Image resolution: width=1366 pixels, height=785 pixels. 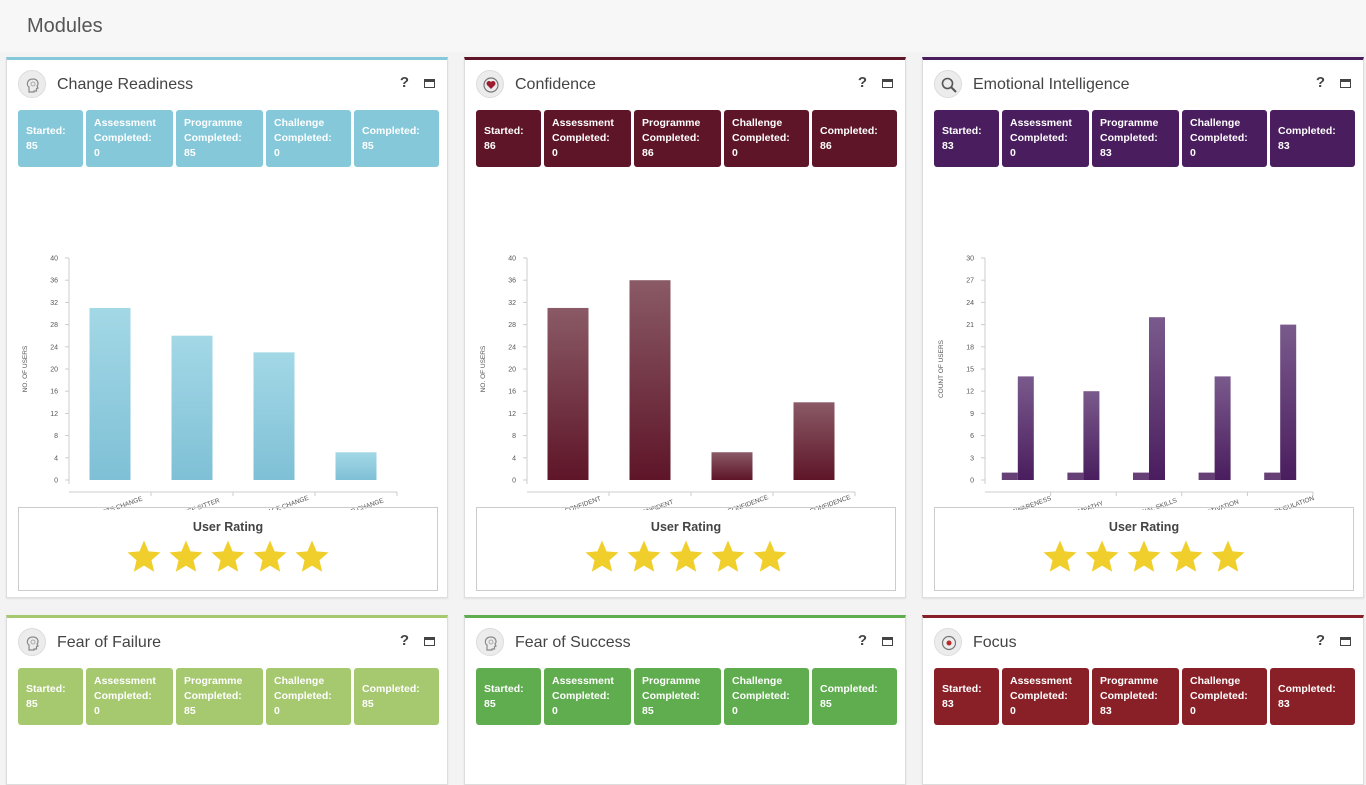 I want to click on bar-over-confident, so click(x=568, y=393).